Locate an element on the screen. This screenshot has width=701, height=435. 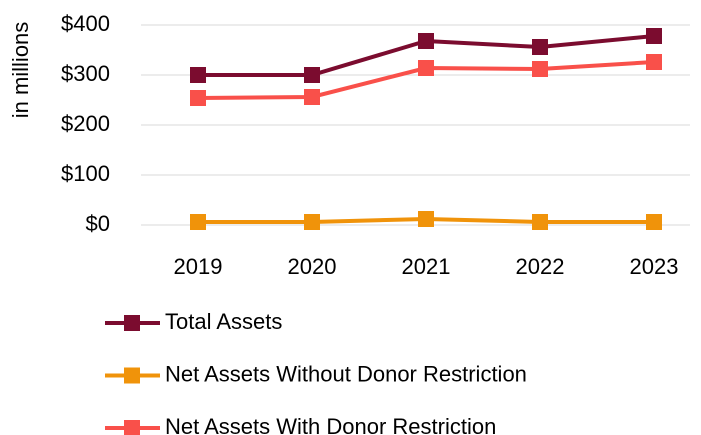
x-tick-label: 2020 is located at coordinates (312, 266).